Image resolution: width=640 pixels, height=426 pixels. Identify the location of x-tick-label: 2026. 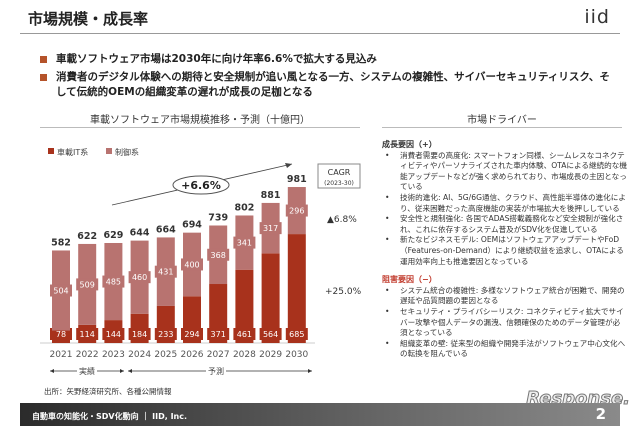
(192, 355).